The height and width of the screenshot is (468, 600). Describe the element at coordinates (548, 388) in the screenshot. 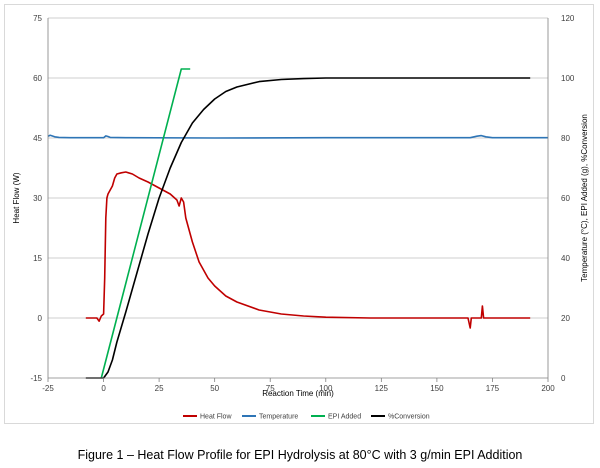

I see `x-tick-label: 200` at that location.